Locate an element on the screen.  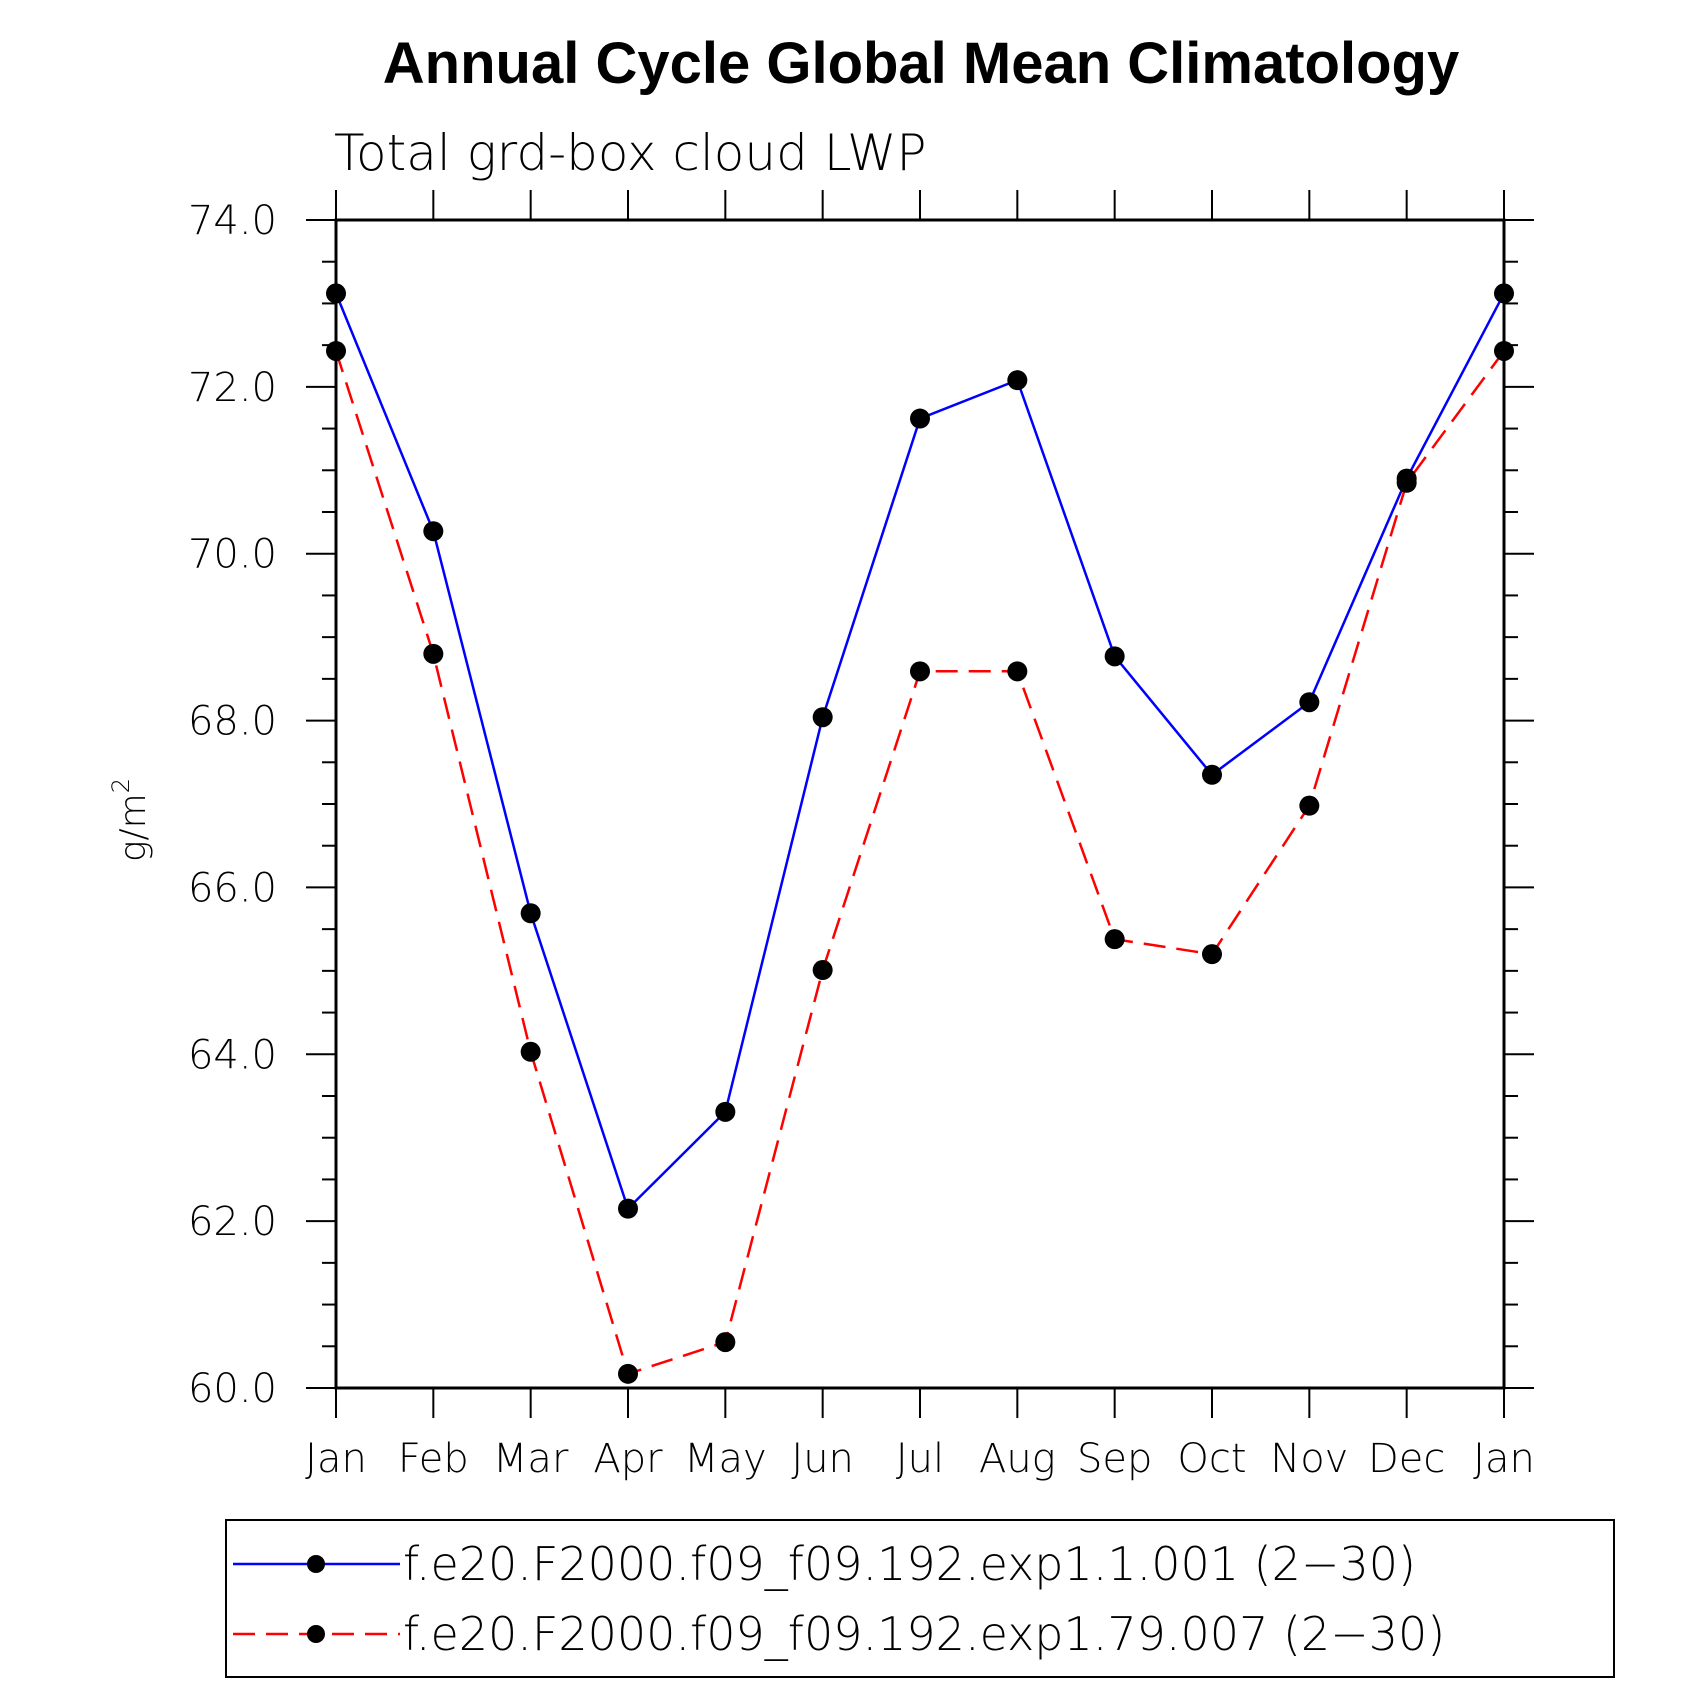
x-tick-labels: Jan Feb Mar Apr May Jun Jul Aug Sep Oct Nov Dec Jan is located at coordinates (920, 1459).